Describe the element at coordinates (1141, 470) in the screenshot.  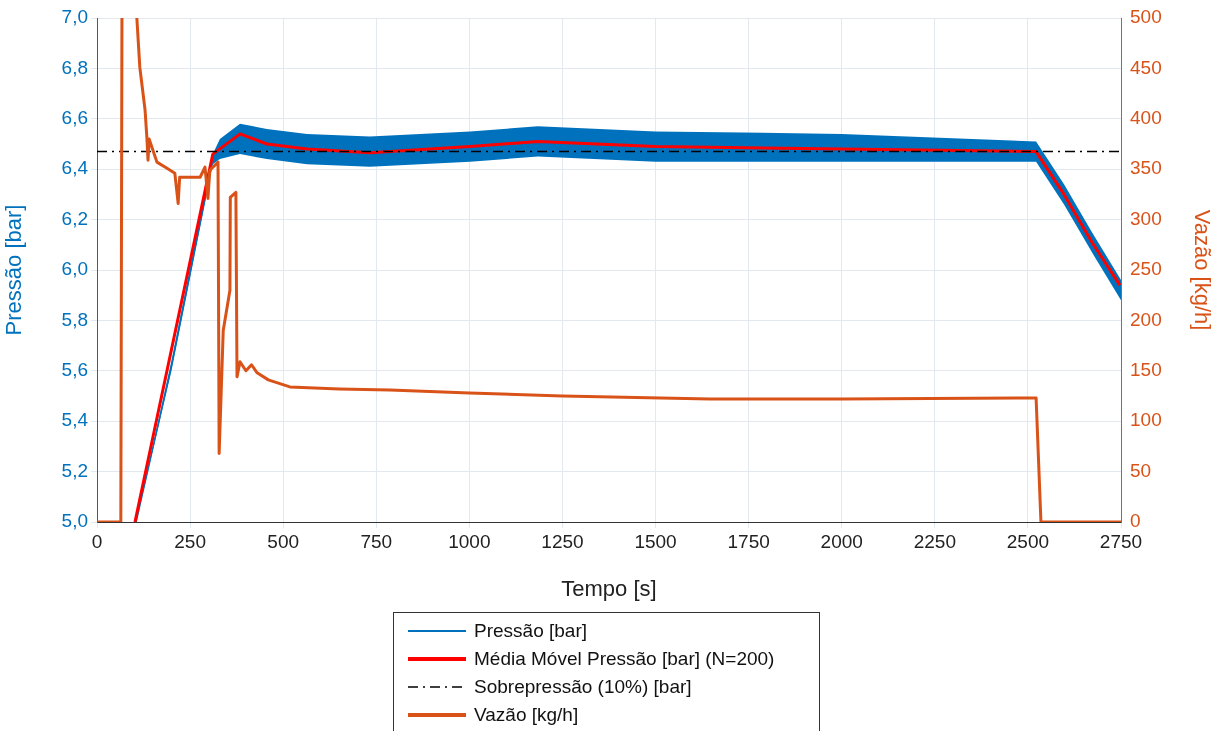
I see `y2-tick-label: 50` at that location.